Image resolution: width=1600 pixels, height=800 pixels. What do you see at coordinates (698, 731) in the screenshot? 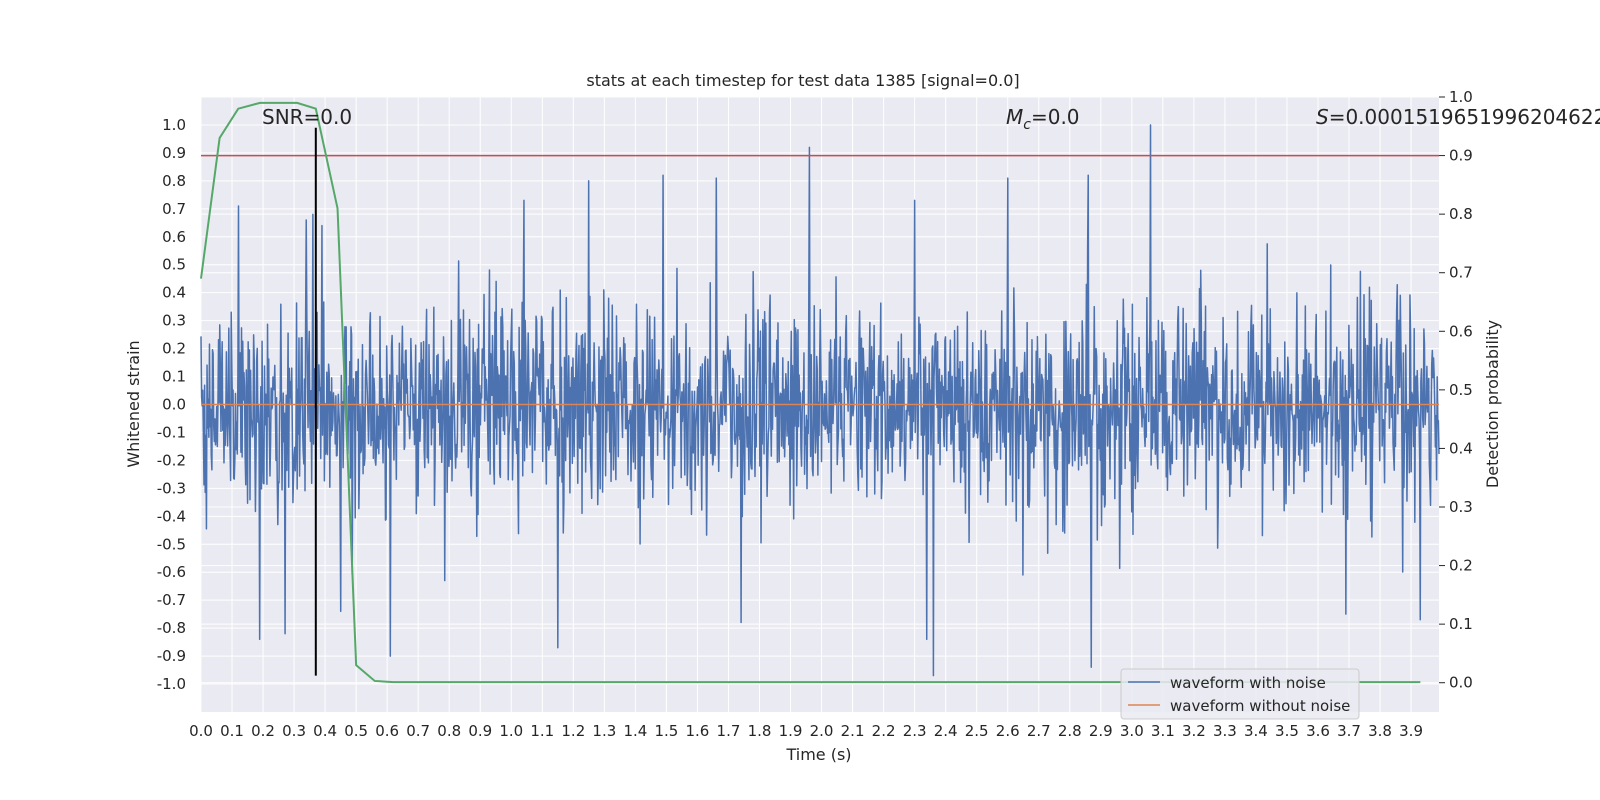
I see `x-tick-label: 1.6` at bounding box center [698, 731].